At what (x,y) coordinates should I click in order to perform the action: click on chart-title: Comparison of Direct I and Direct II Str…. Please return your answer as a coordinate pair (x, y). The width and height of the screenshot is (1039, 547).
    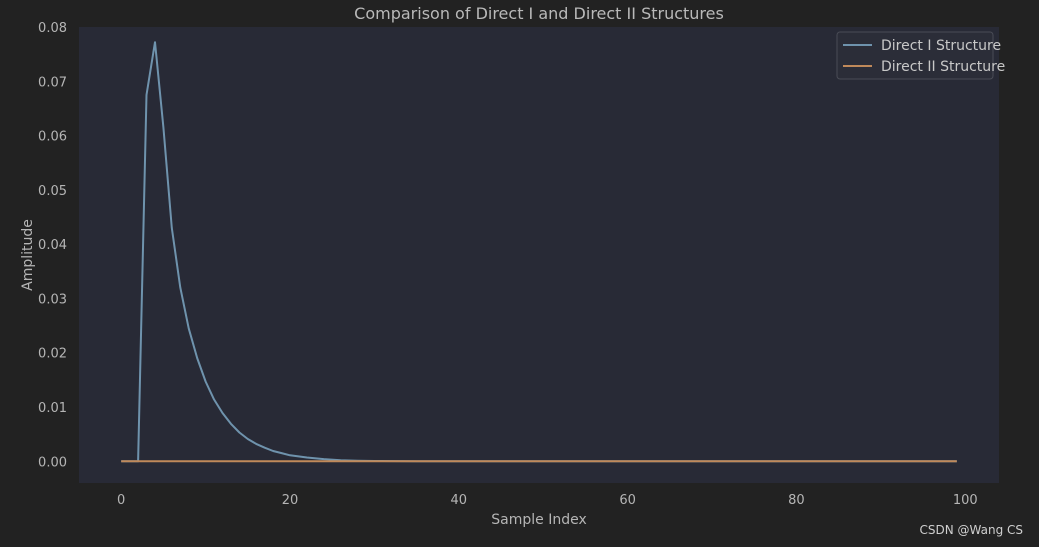
    Looking at the image, I should click on (539, 13).